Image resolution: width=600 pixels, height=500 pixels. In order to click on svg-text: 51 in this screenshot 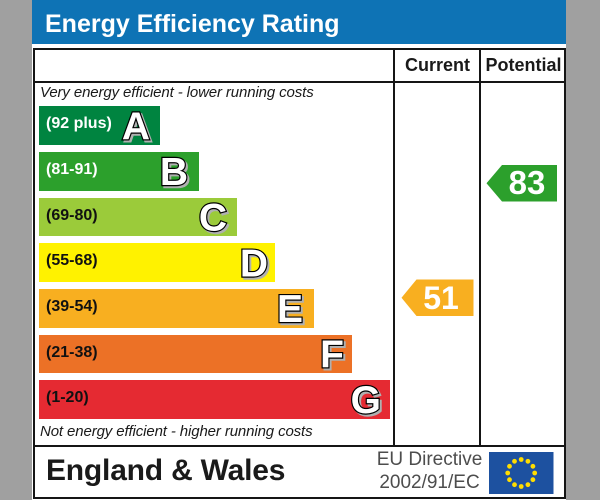, I will do `click(441, 298)`.